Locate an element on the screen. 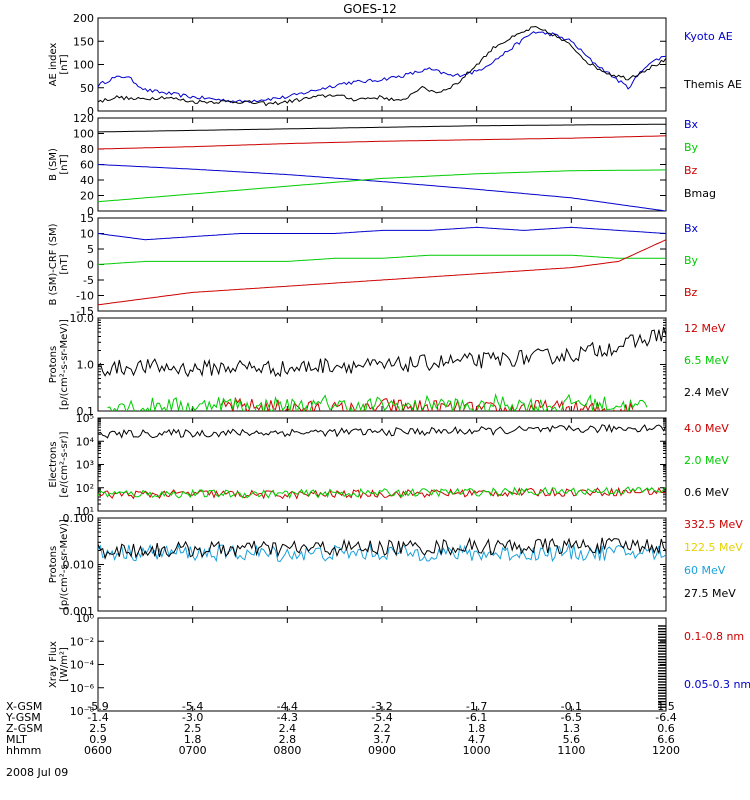  series-line-0-6-mev is located at coordinates (382, 431).